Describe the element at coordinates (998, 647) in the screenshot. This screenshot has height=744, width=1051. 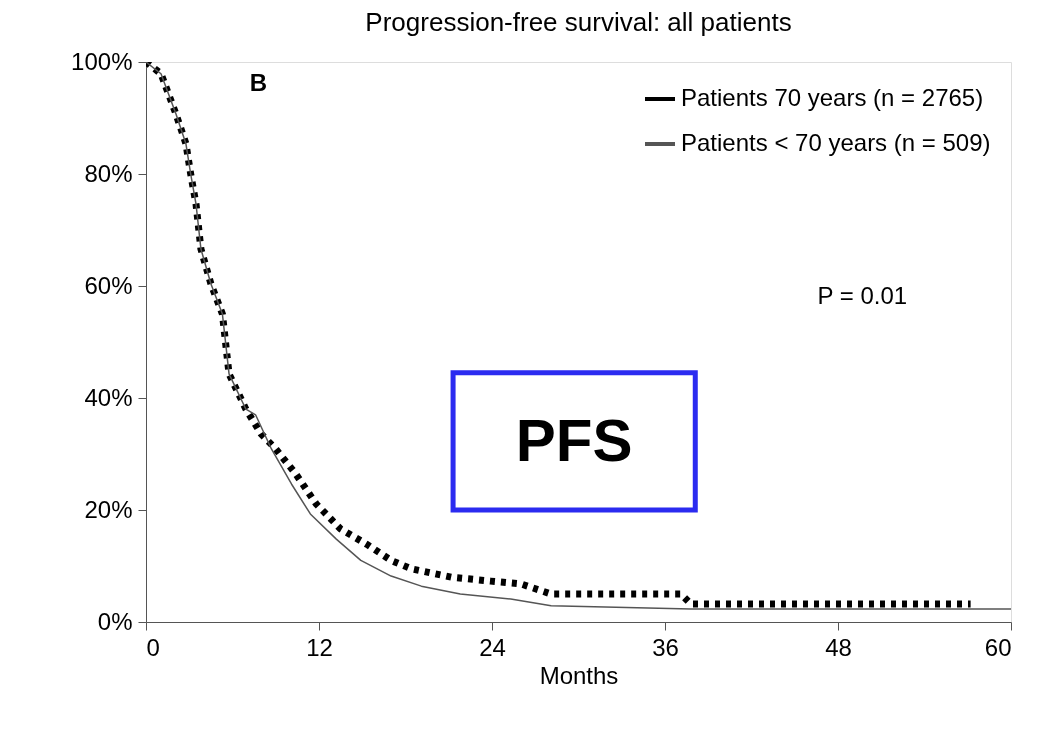
I see `x-tick-label: 60` at that location.